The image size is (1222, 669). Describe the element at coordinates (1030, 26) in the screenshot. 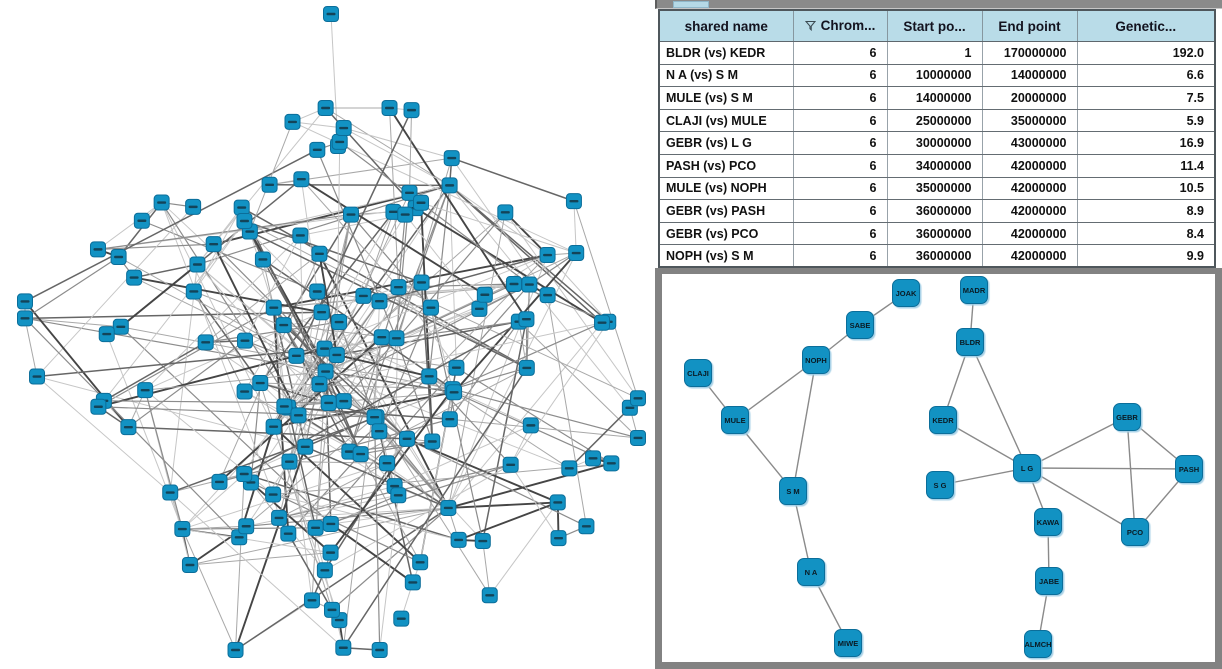

I see `column-header-end-point: End point` at that location.